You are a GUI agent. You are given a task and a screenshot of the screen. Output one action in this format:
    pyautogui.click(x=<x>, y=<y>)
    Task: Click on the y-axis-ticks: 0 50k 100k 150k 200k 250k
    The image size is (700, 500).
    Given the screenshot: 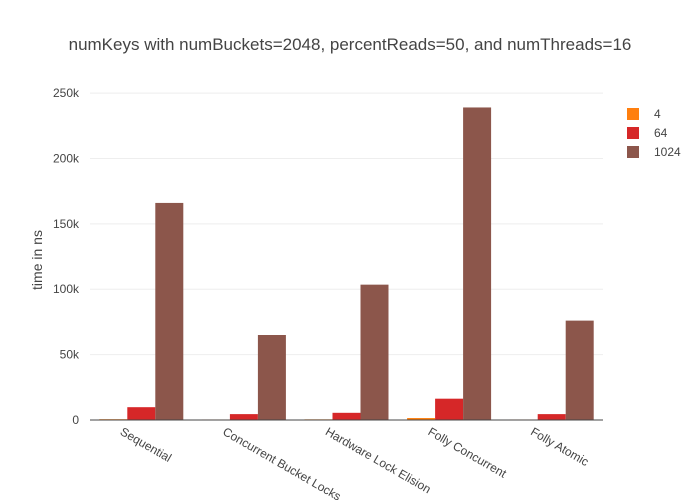 What is the action you would take?
    pyautogui.click(x=66, y=256)
    